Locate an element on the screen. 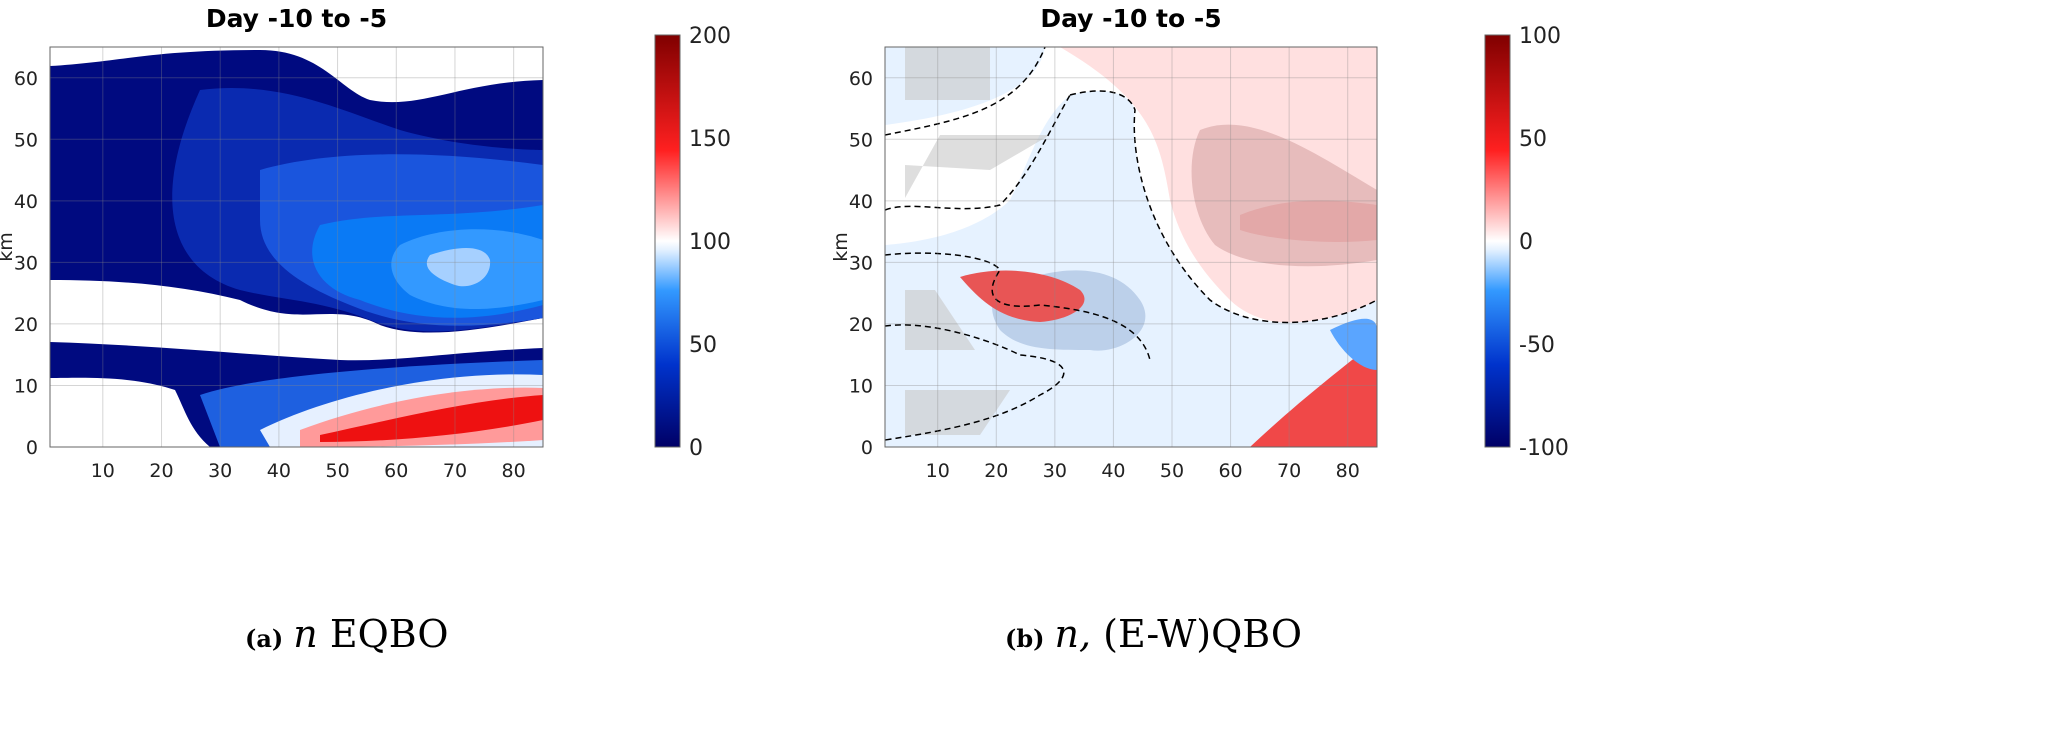  colorbar-tick-label: 200 is located at coordinates (710, 36).